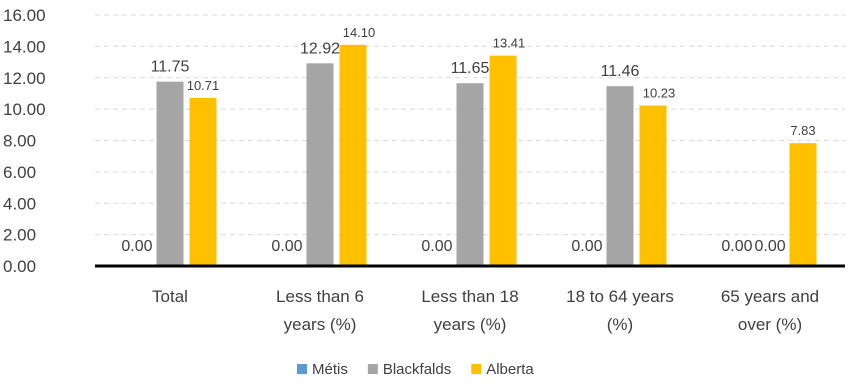  What do you see at coordinates (470, 68) in the screenshot?
I see `data-label: 11.65` at bounding box center [470, 68].